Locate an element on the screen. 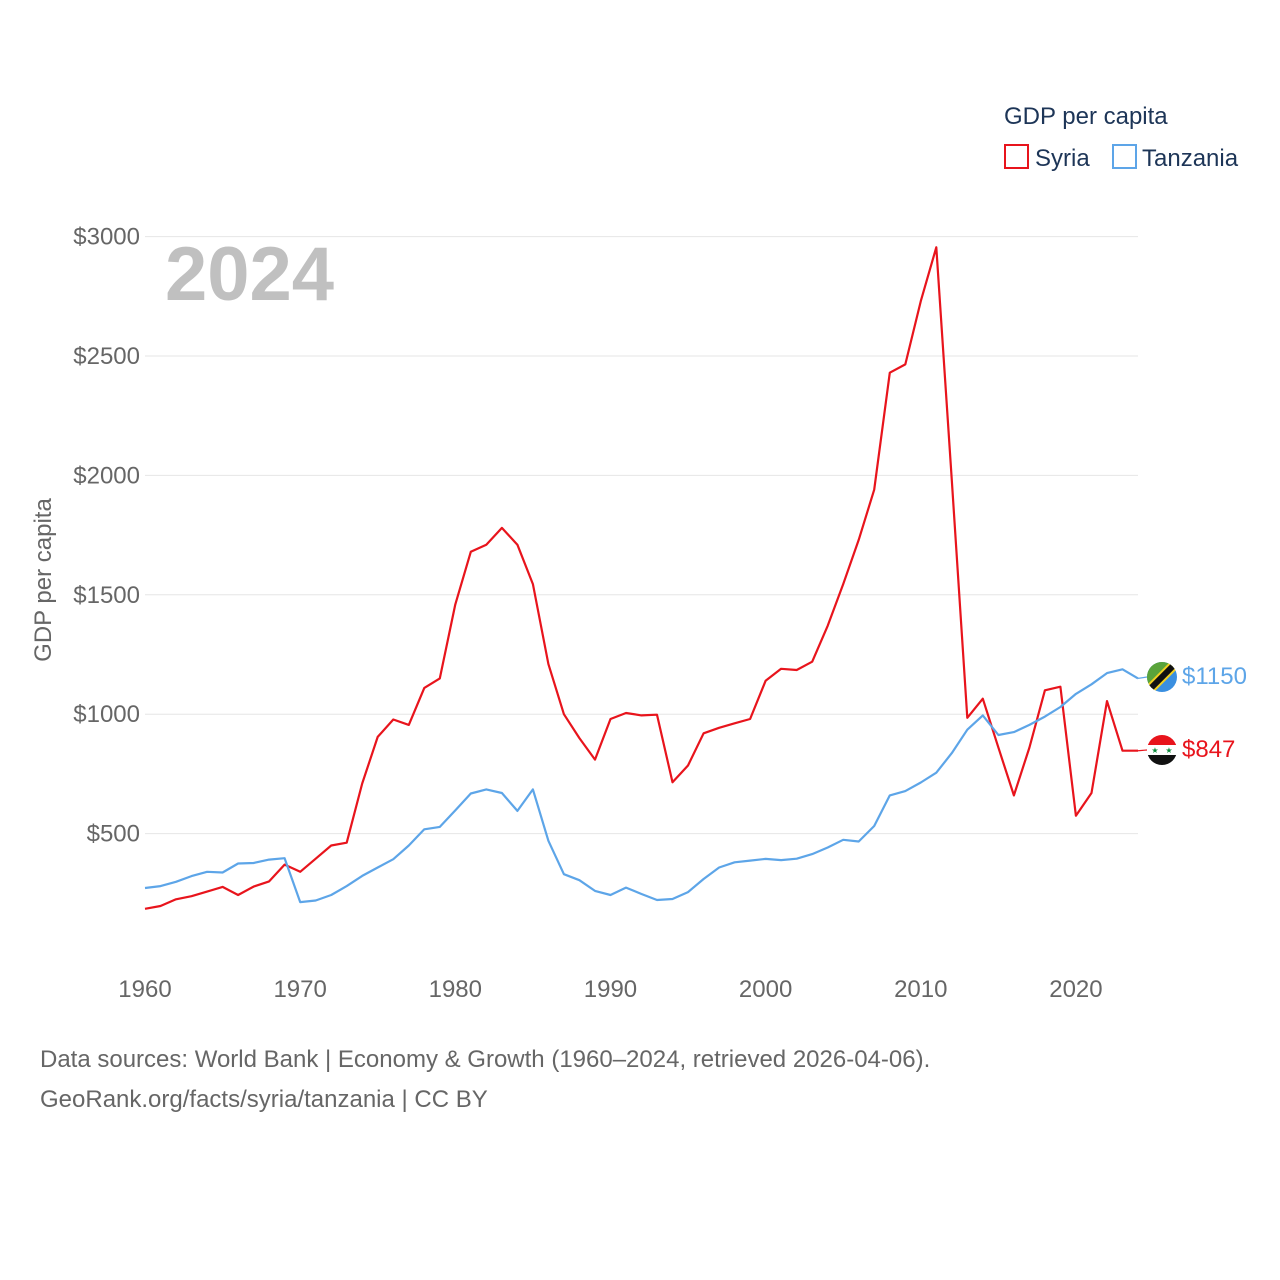  end-connector-tanzania is located at coordinates (1142, 677).